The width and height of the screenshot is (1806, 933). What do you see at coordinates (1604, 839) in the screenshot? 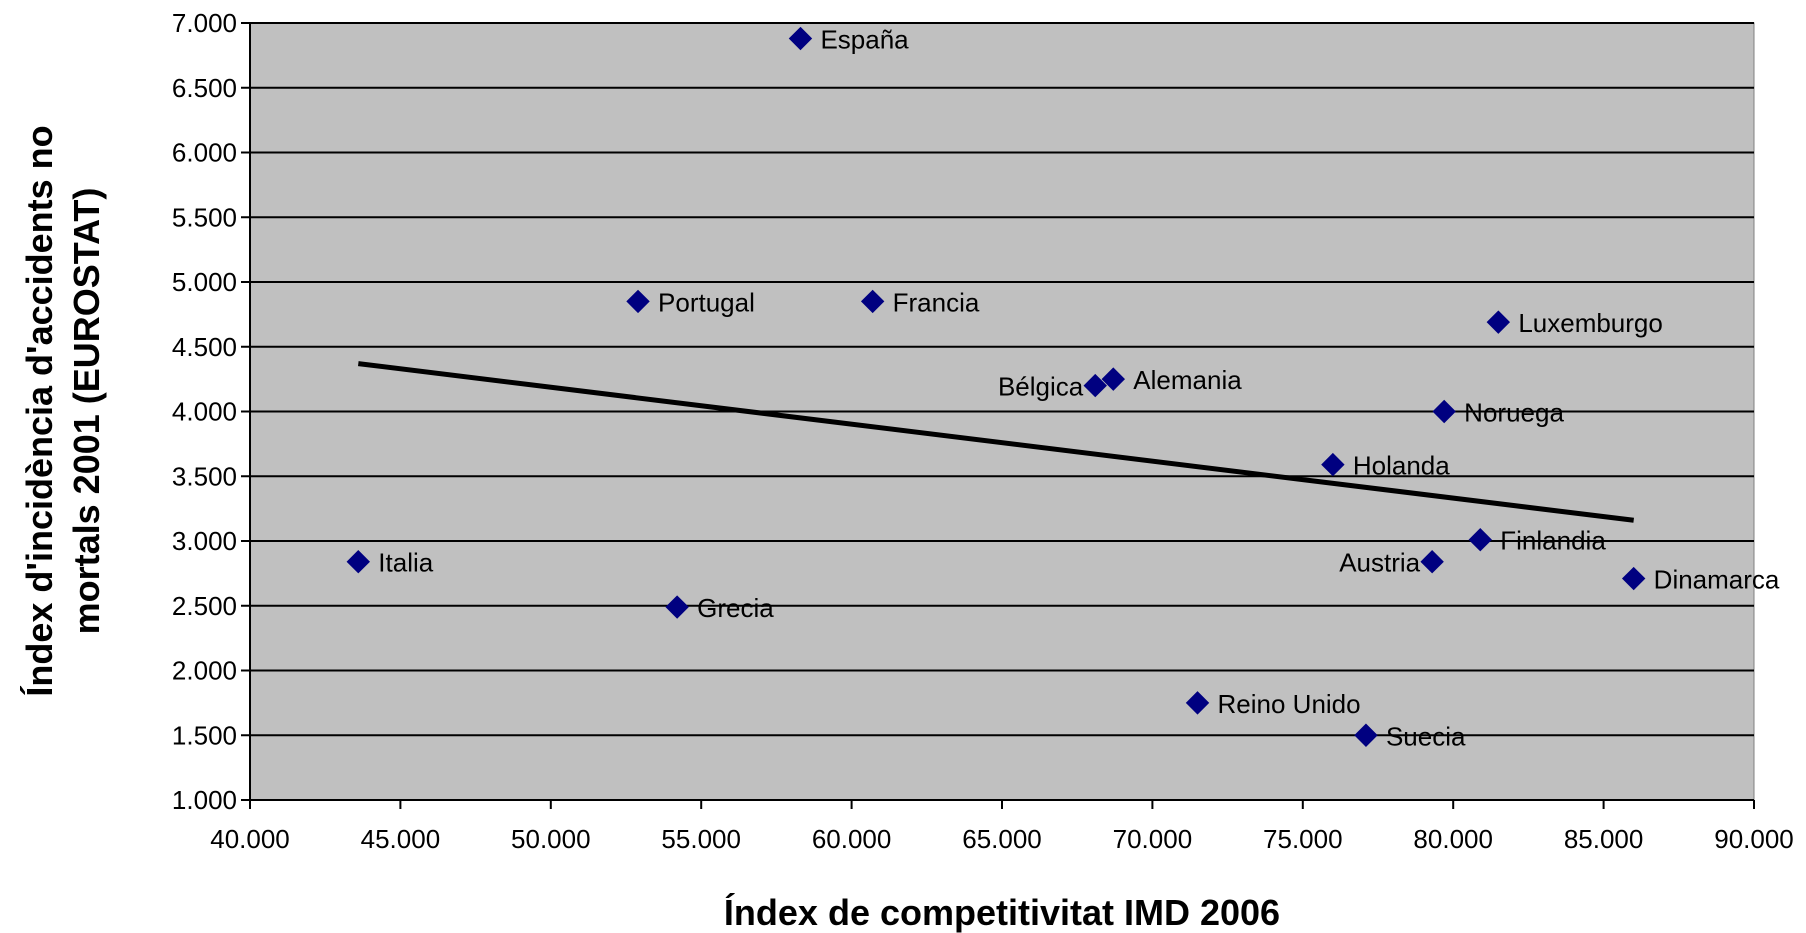
I see `x-tick-label: 85.000` at bounding box center [1604, 839].